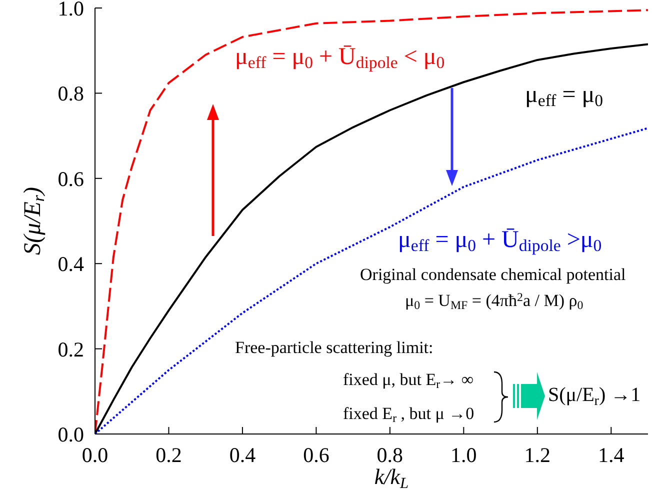 The width and height of the screenshot is (652, 496). I want to click on y-tick-label: 0.0, so click(71, 434).